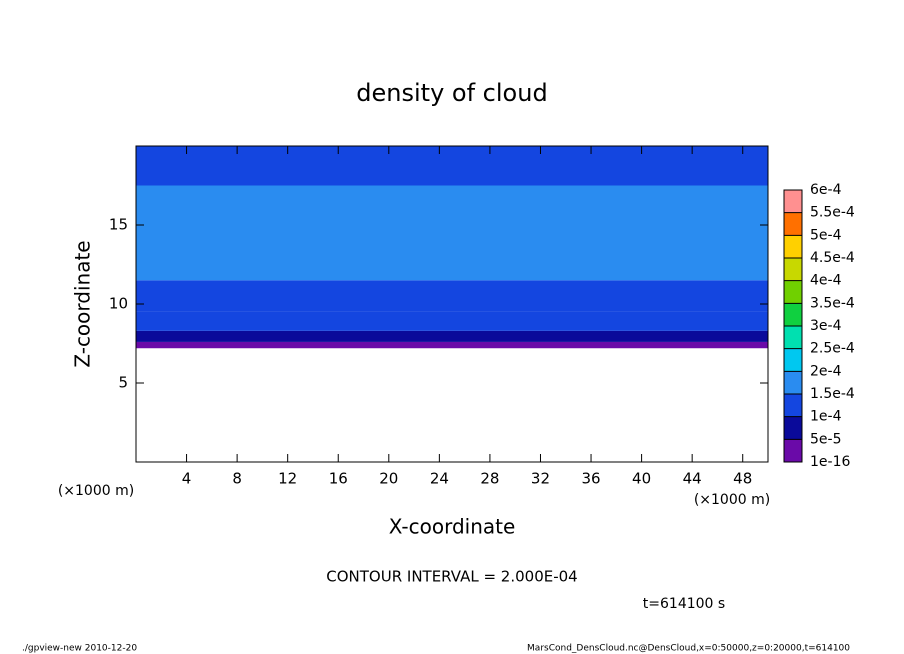  What do you see at coordinates (123, 383) in the screenshot?
I see `y-tick-label: 5` at bounding box center [123, 383].